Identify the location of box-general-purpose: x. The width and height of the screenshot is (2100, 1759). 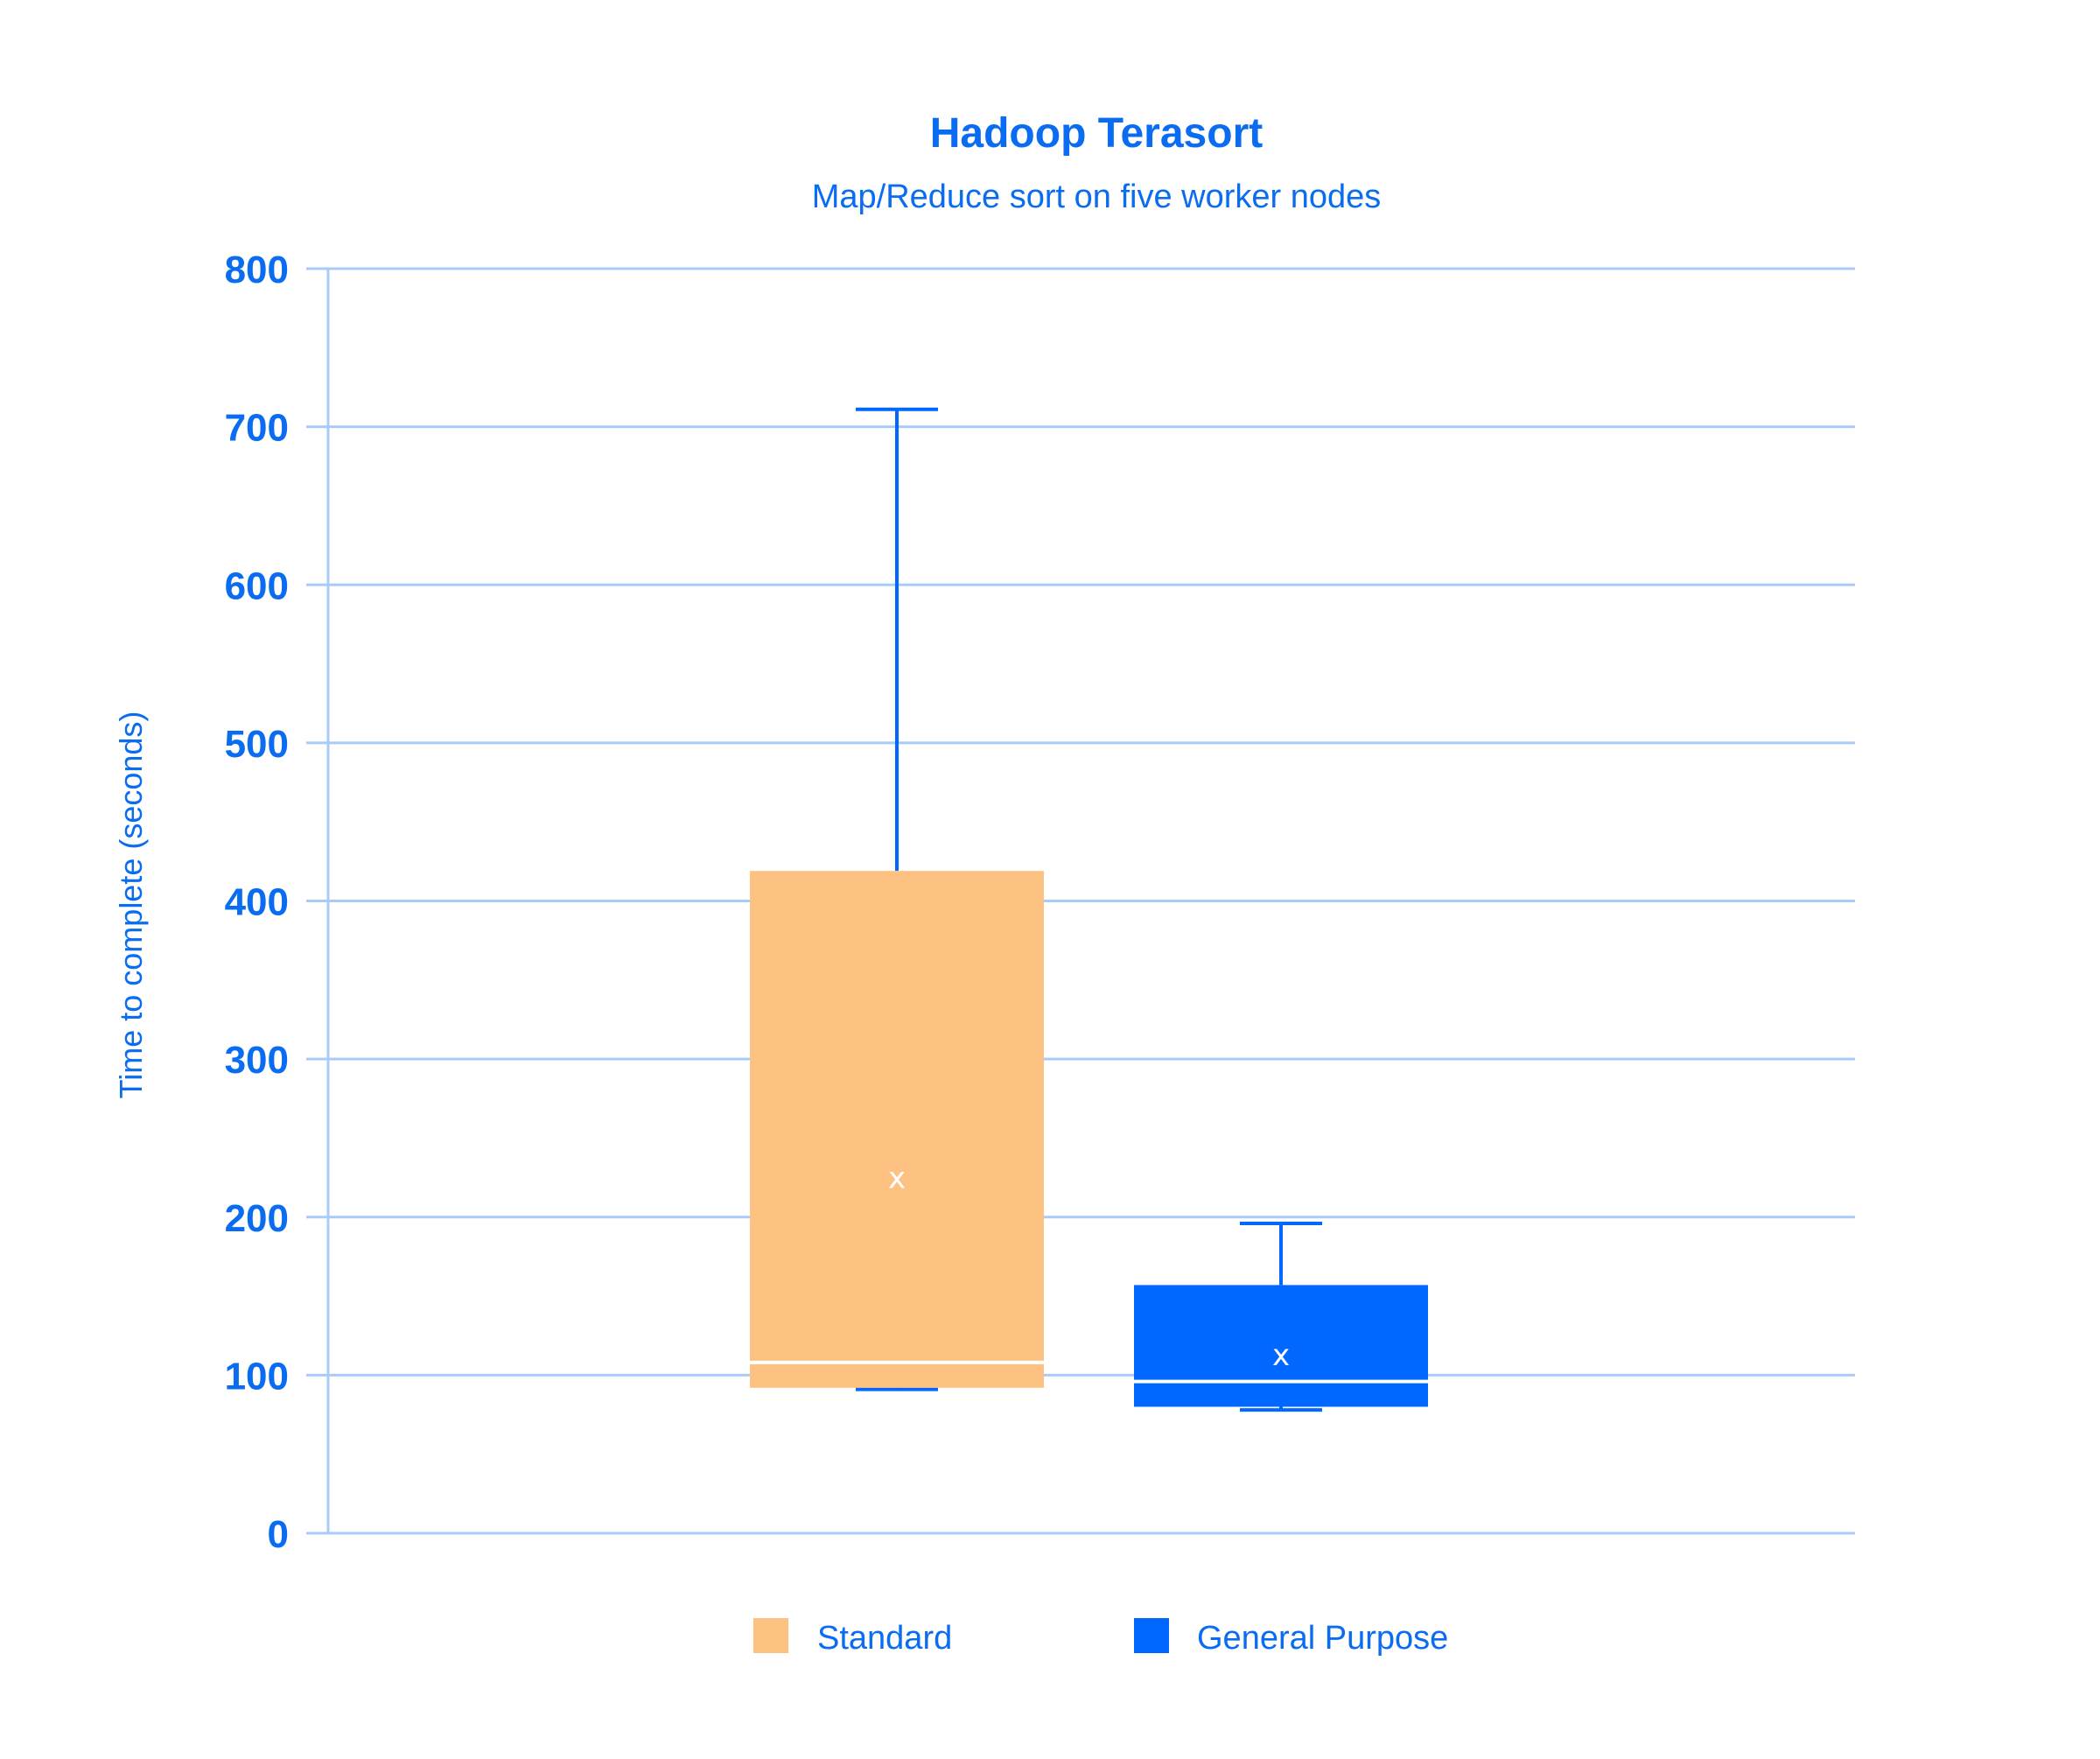
(1281, 1316).